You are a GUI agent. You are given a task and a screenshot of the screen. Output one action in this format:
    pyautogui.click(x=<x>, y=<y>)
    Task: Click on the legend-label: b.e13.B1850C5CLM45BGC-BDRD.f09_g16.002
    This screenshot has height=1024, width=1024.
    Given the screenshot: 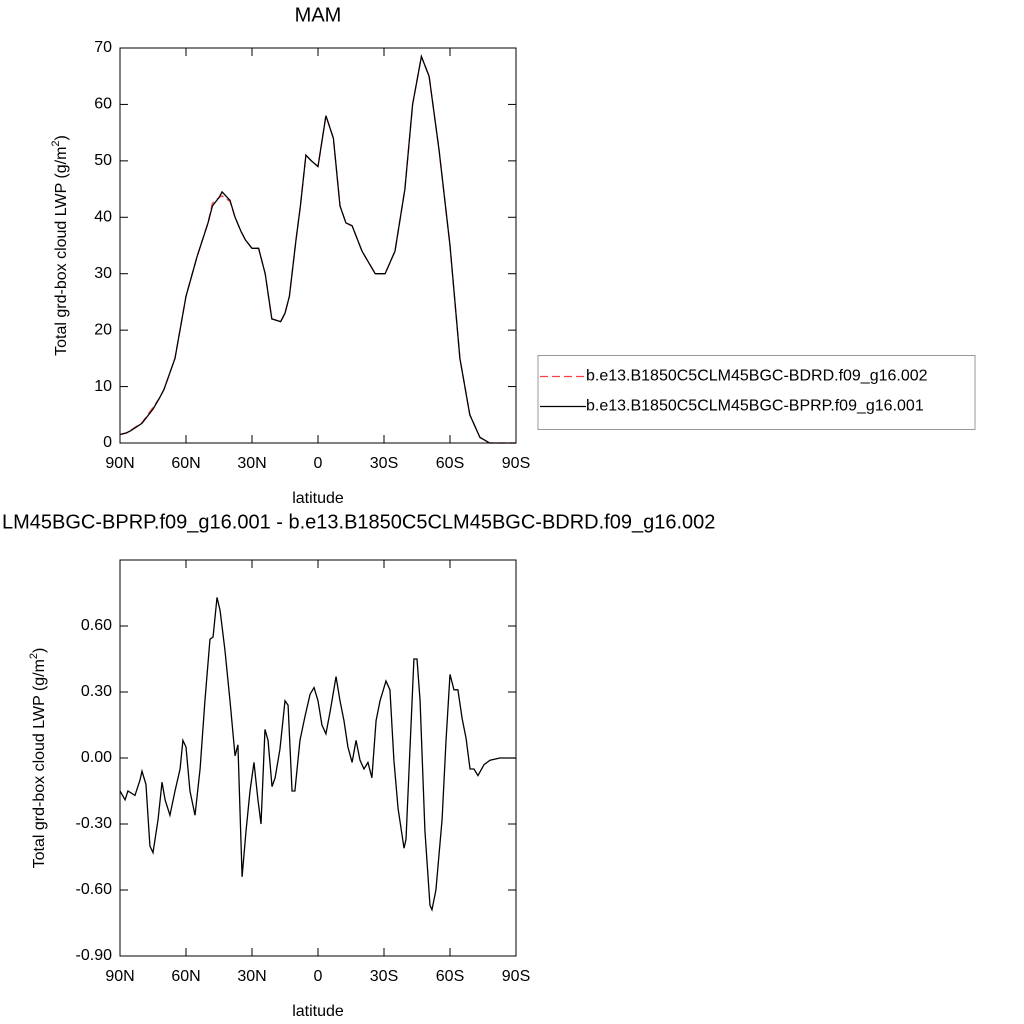 What is the action you would take?
    pyautogui.click(x=757, y=376)
    